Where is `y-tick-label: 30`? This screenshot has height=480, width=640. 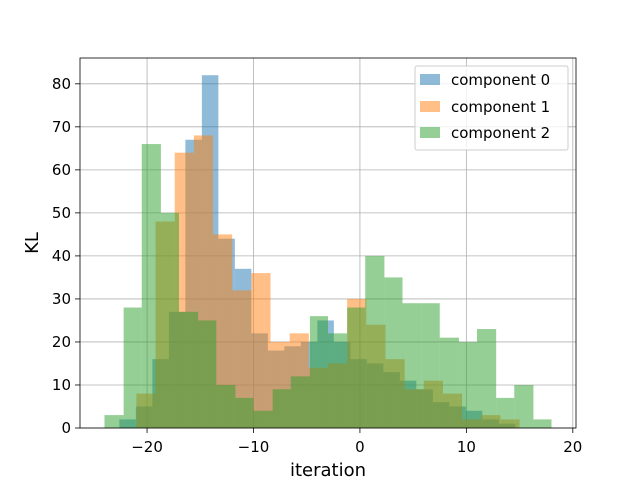
y-tick-label: 30 is located at coordinates (61, 299).